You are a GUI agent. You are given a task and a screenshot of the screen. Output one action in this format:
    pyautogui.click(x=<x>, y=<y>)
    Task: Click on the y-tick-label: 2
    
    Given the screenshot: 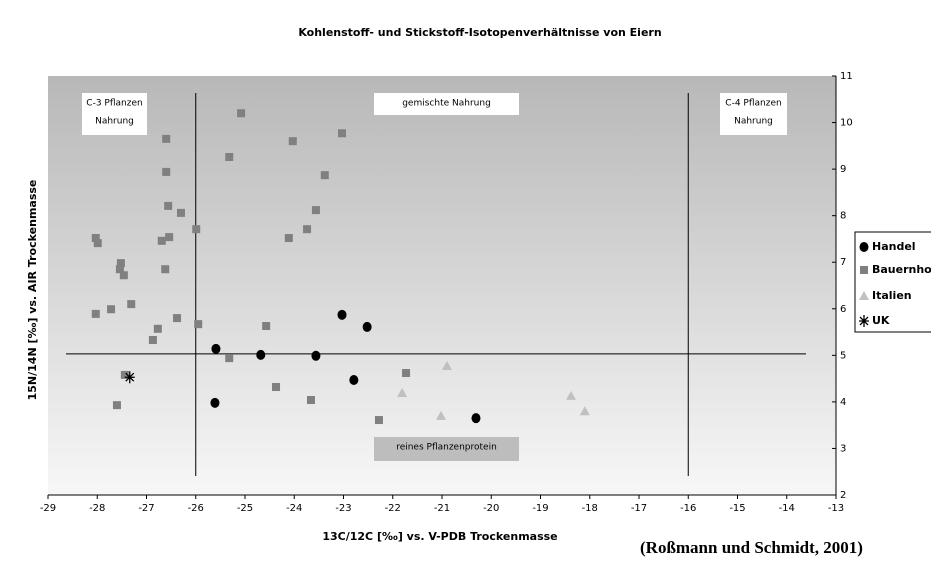 What is the action you would take?
    pyautogui.click(x=843, y=495)
    